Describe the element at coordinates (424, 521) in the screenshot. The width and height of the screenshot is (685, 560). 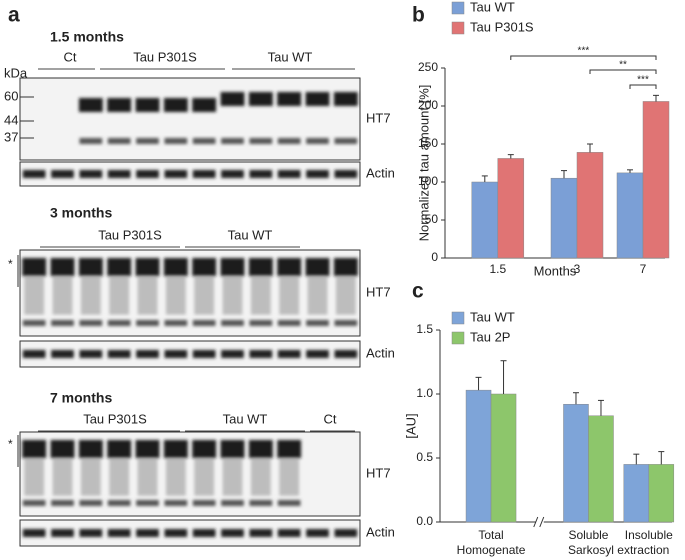
I see `y-tick-label: 0.0` at that location.